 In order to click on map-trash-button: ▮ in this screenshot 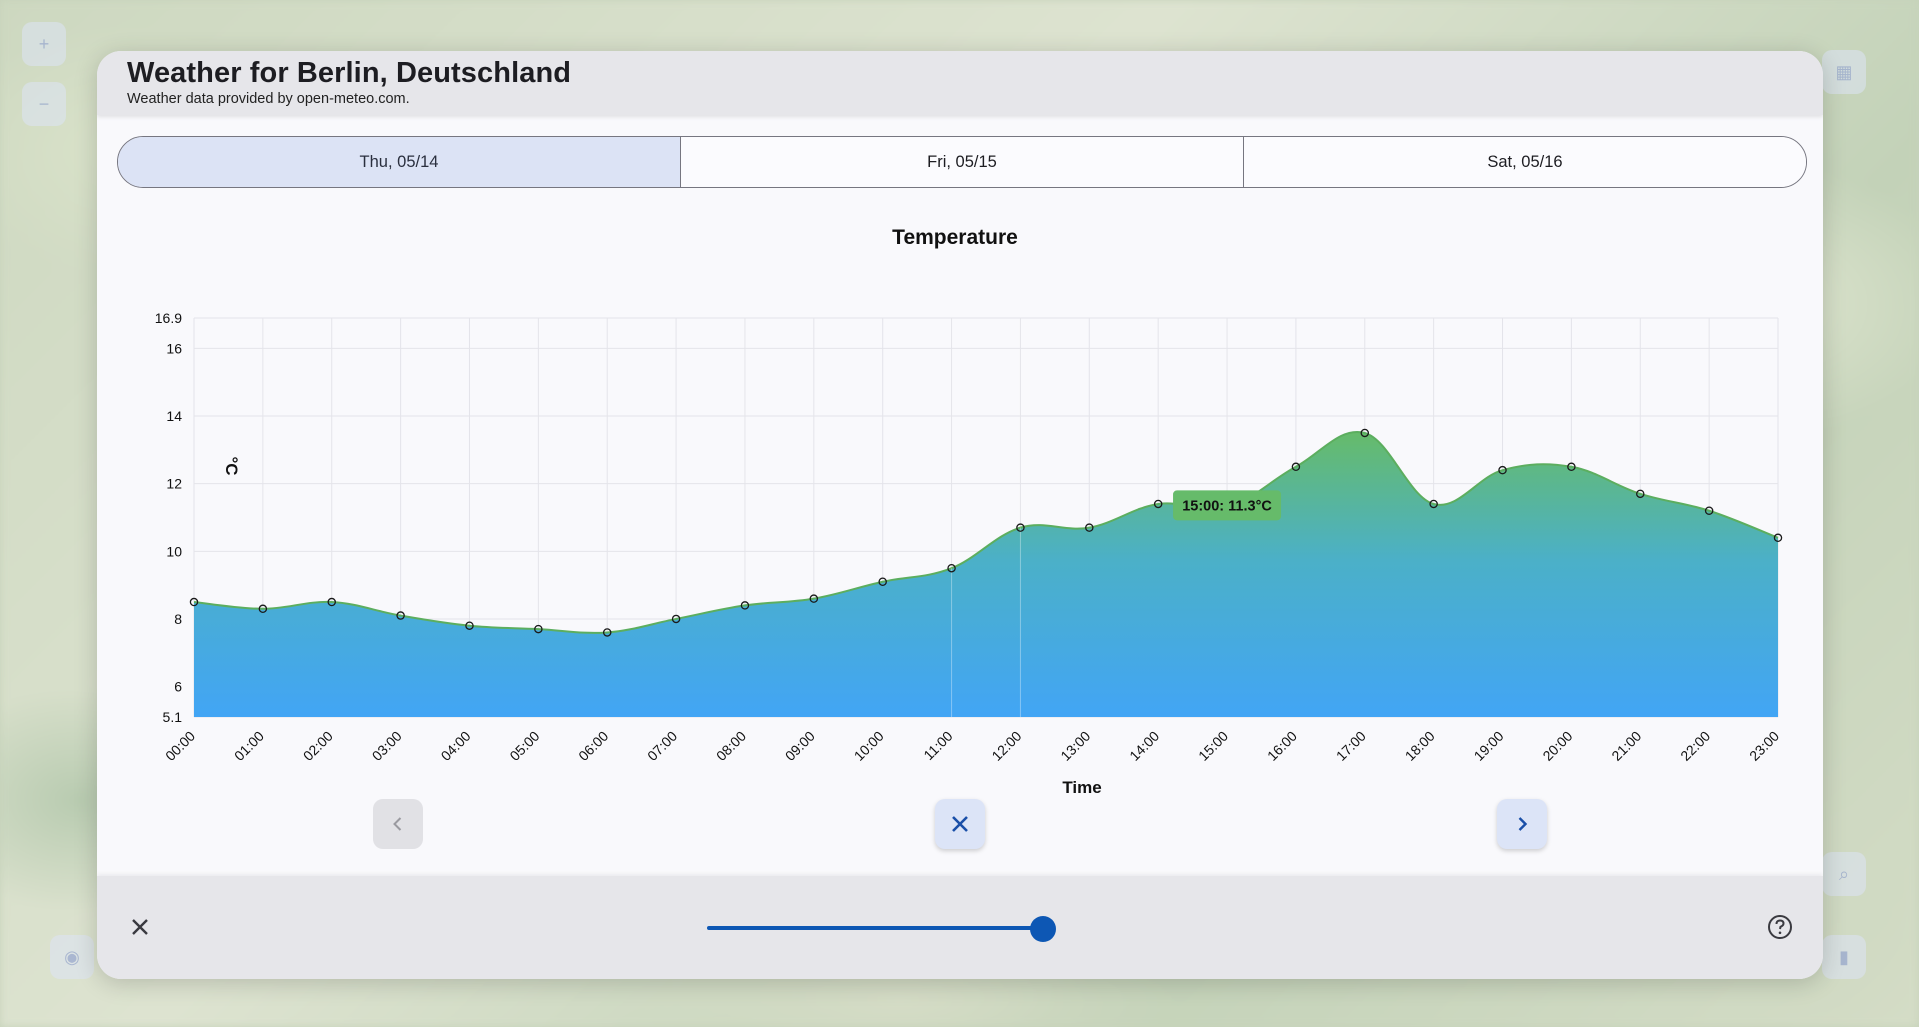, I will do `click(1844, 957)`.